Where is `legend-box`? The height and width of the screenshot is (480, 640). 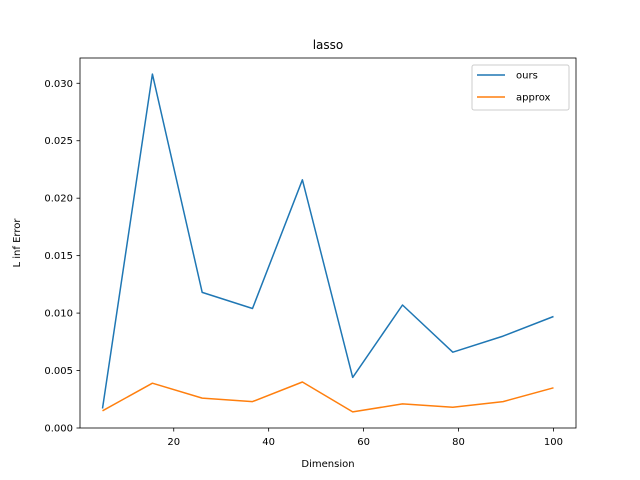 legend-box is located at coordinates (520, 87).